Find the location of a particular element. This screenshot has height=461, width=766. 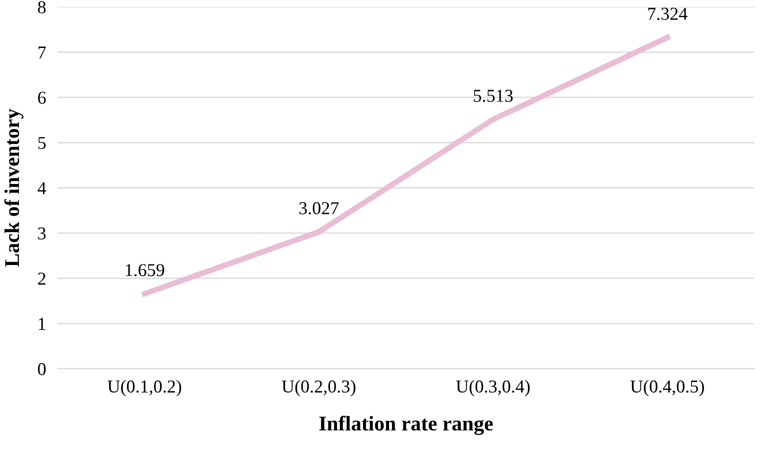

y-tick-label: 5 is located at coordinates (42, 143).